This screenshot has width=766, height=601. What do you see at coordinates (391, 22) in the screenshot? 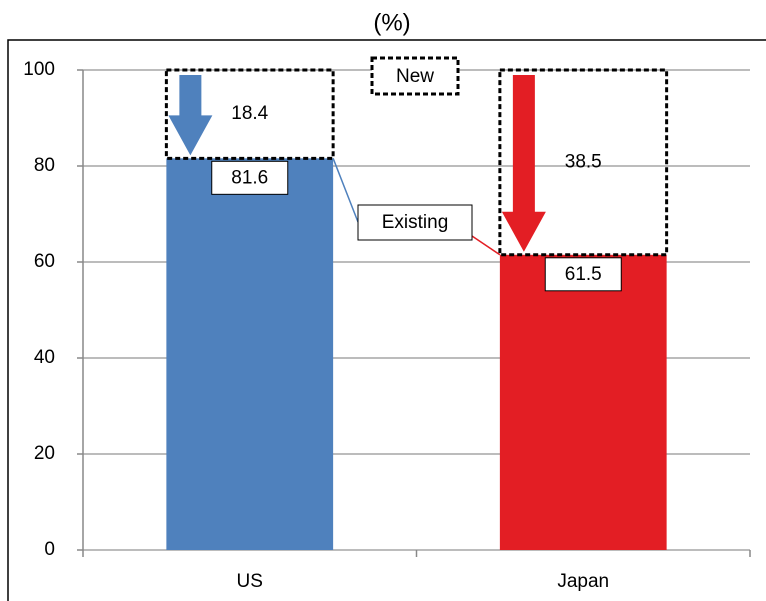
I see `chart-subtitle: (%)` at bounding box center [391, 22].